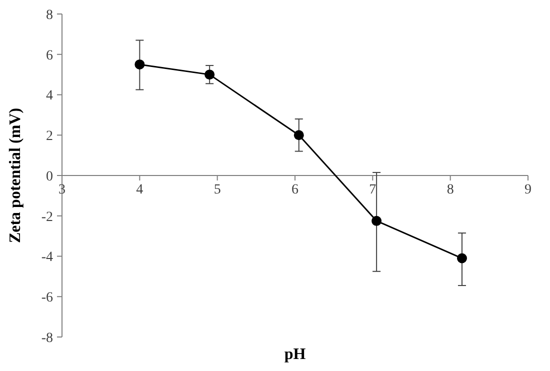 The height and width of the screenshot is (371, 550). I want to click on y-tick-label: 6, so click(49, 56).